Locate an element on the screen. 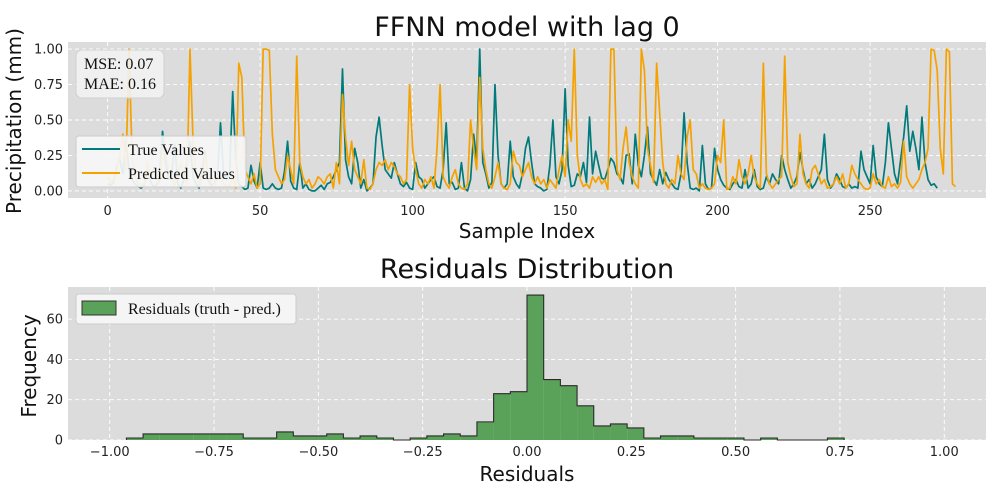 The width and height of the screenshot is (1000, 500). stats-box: MSE: 0.07 MAE: 0.16 is located at coordinates (120, 74).